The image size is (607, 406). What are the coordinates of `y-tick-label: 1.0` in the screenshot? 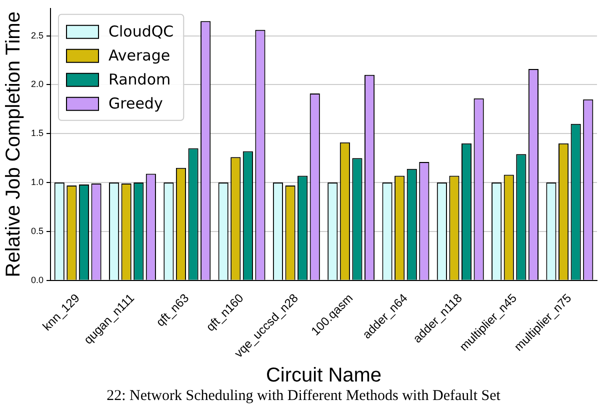 It's located at (37, 182).